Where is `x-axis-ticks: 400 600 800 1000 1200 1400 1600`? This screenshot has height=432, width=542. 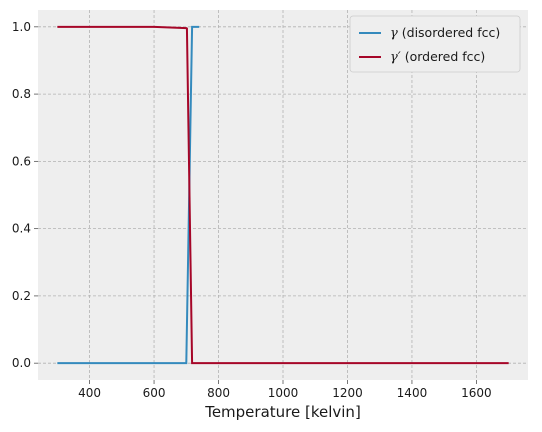
x-axis-ticks: 400 600 800 1000 1200 1400 1600 is located at coordinates (285, 390).